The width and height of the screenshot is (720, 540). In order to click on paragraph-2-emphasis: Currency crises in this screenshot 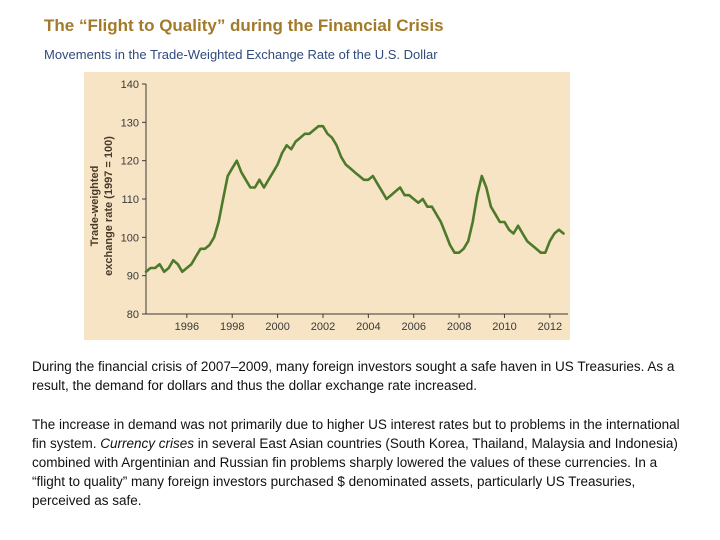, I will do `click(147, 443)`.